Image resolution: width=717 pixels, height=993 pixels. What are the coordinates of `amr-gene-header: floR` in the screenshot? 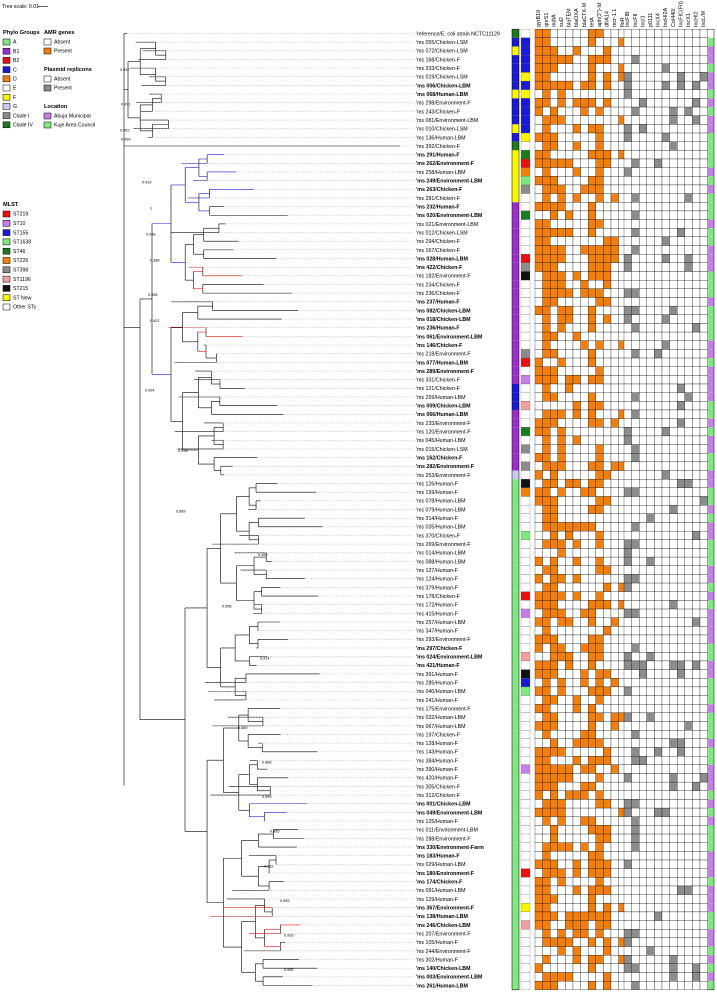 It's located at (623, 22).